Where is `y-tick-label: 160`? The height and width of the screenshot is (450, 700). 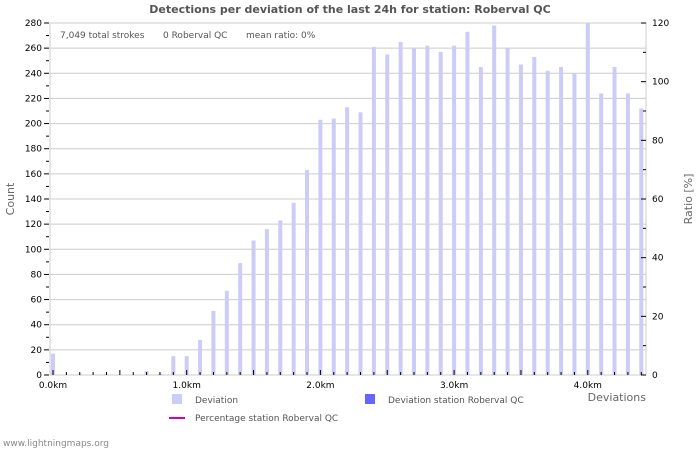
y-tick-label: 160 is located at coordinates (33, 175).